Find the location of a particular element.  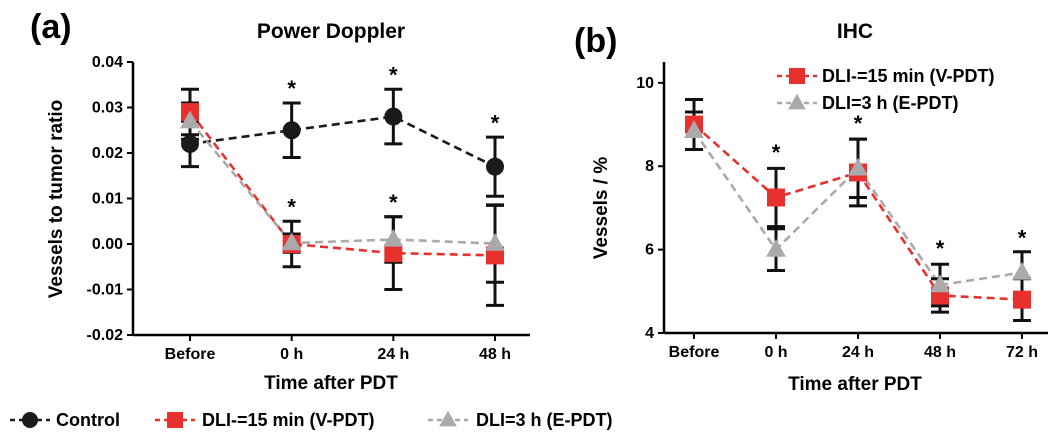

panel-a-ytick-label-5: 0.03 is located at coordinates (107, 108).